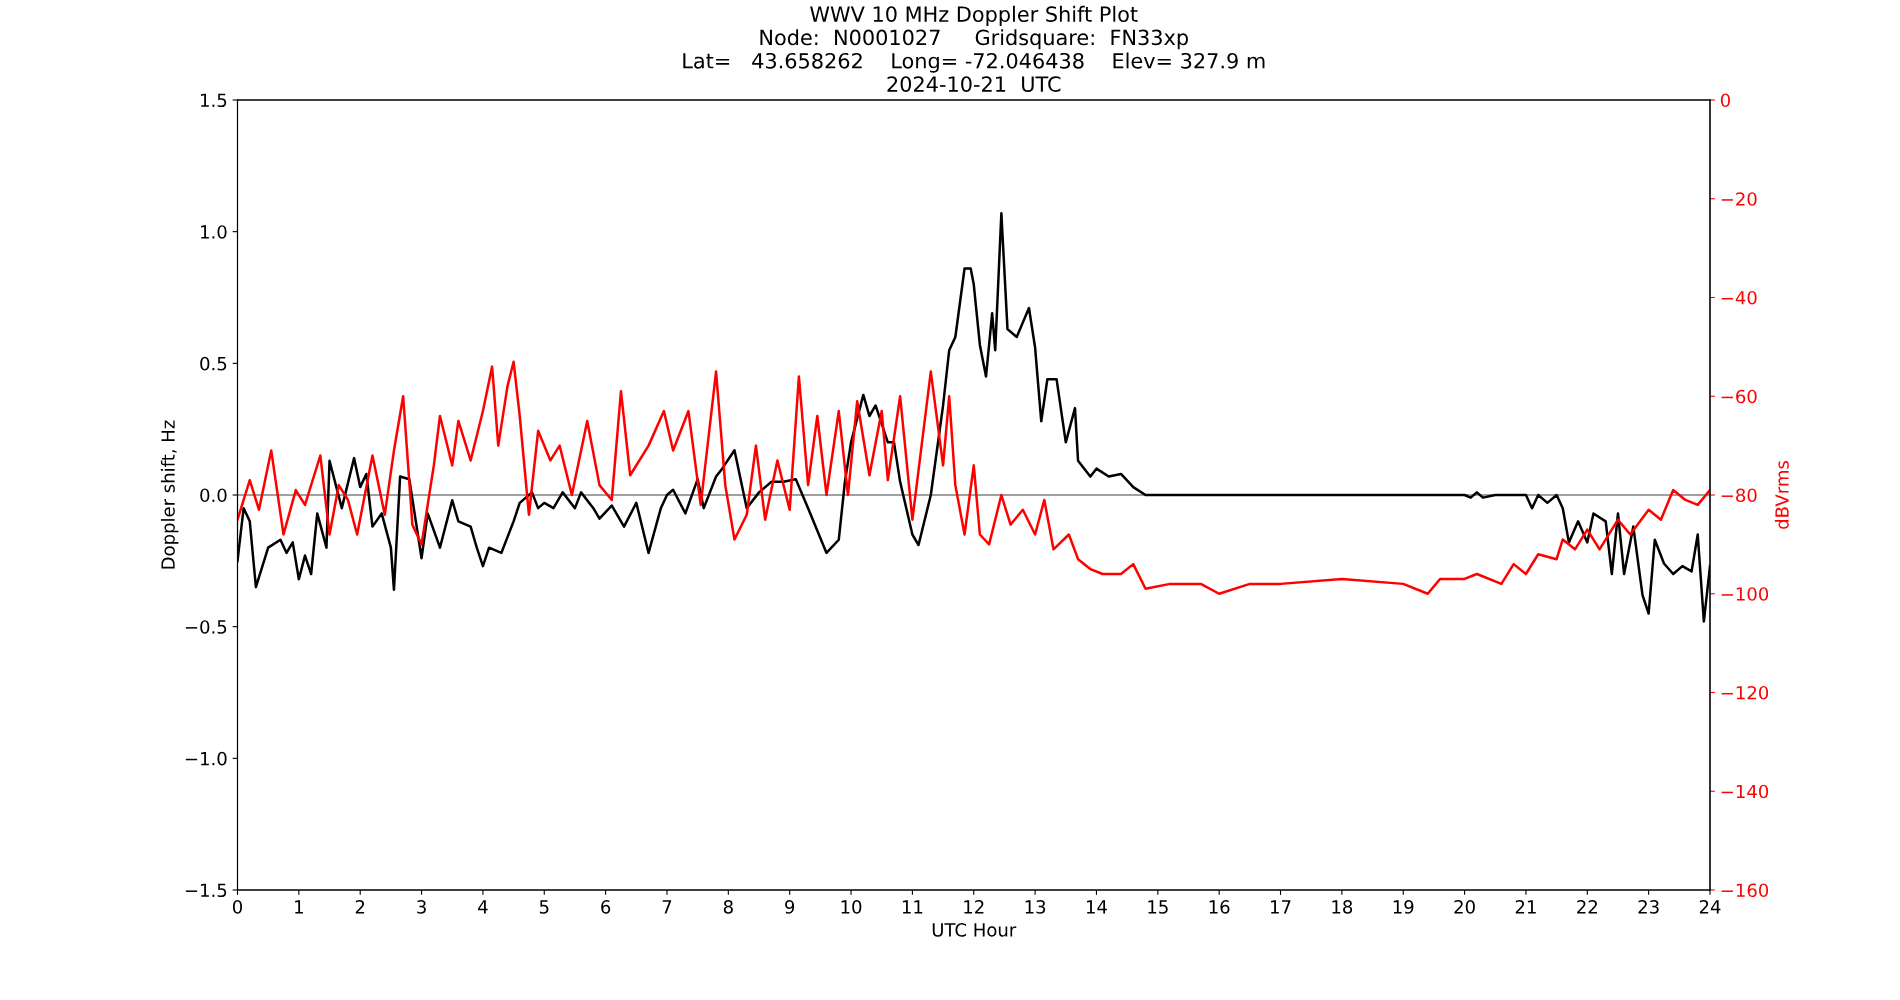 The height and width of the screenshot is (1000, 1900). Describe the element at coordinates (483, 907) in the screenshot. I see `x-tick-label: 4` at that location.